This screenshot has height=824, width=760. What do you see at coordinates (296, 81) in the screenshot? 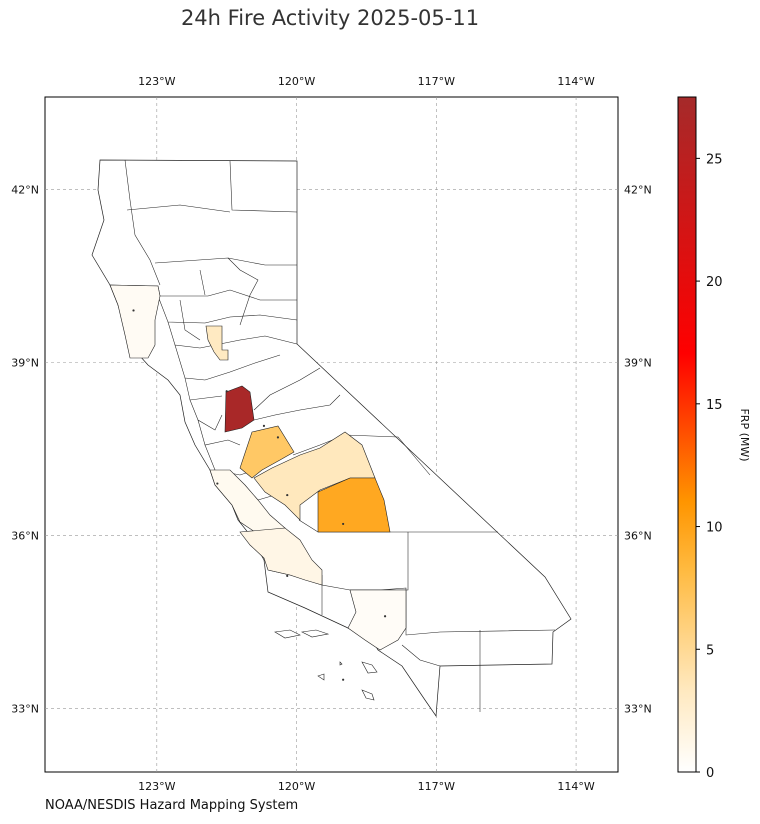
I see `lon-tick-top: 120°W` at bounding box center [296, 81].